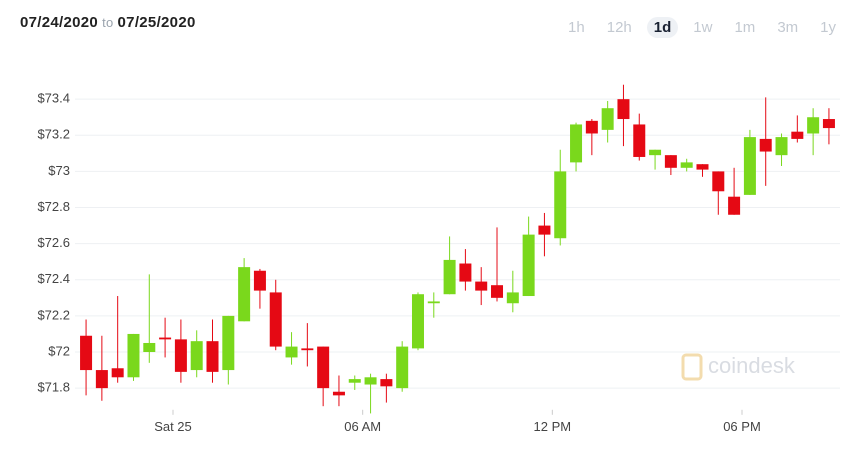 The width and height of the screenshot is (861, 449). I want to click on range-button: 1w, so click(703, 27).